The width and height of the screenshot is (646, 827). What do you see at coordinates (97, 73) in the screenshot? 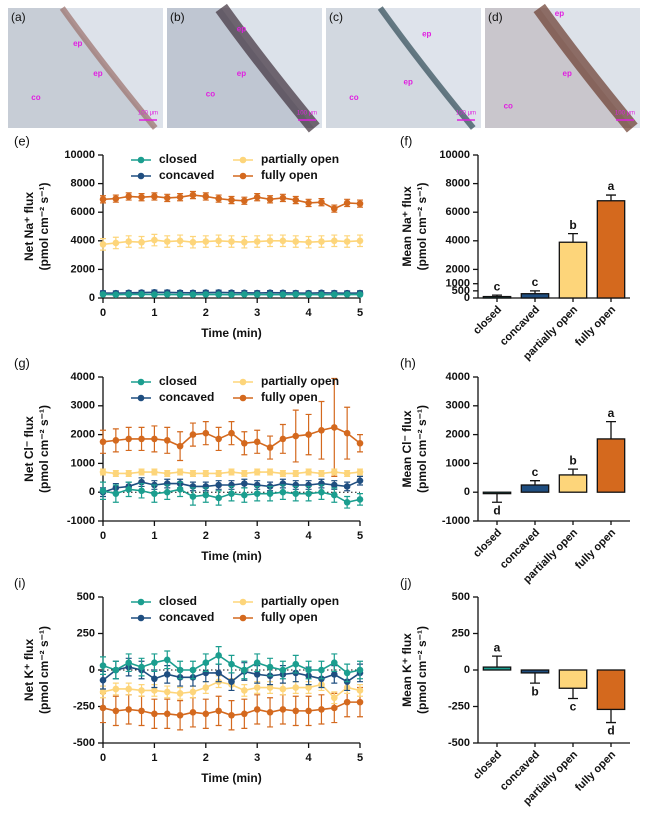
I see `tissue-label: ep` at bounding box center [97, 73].